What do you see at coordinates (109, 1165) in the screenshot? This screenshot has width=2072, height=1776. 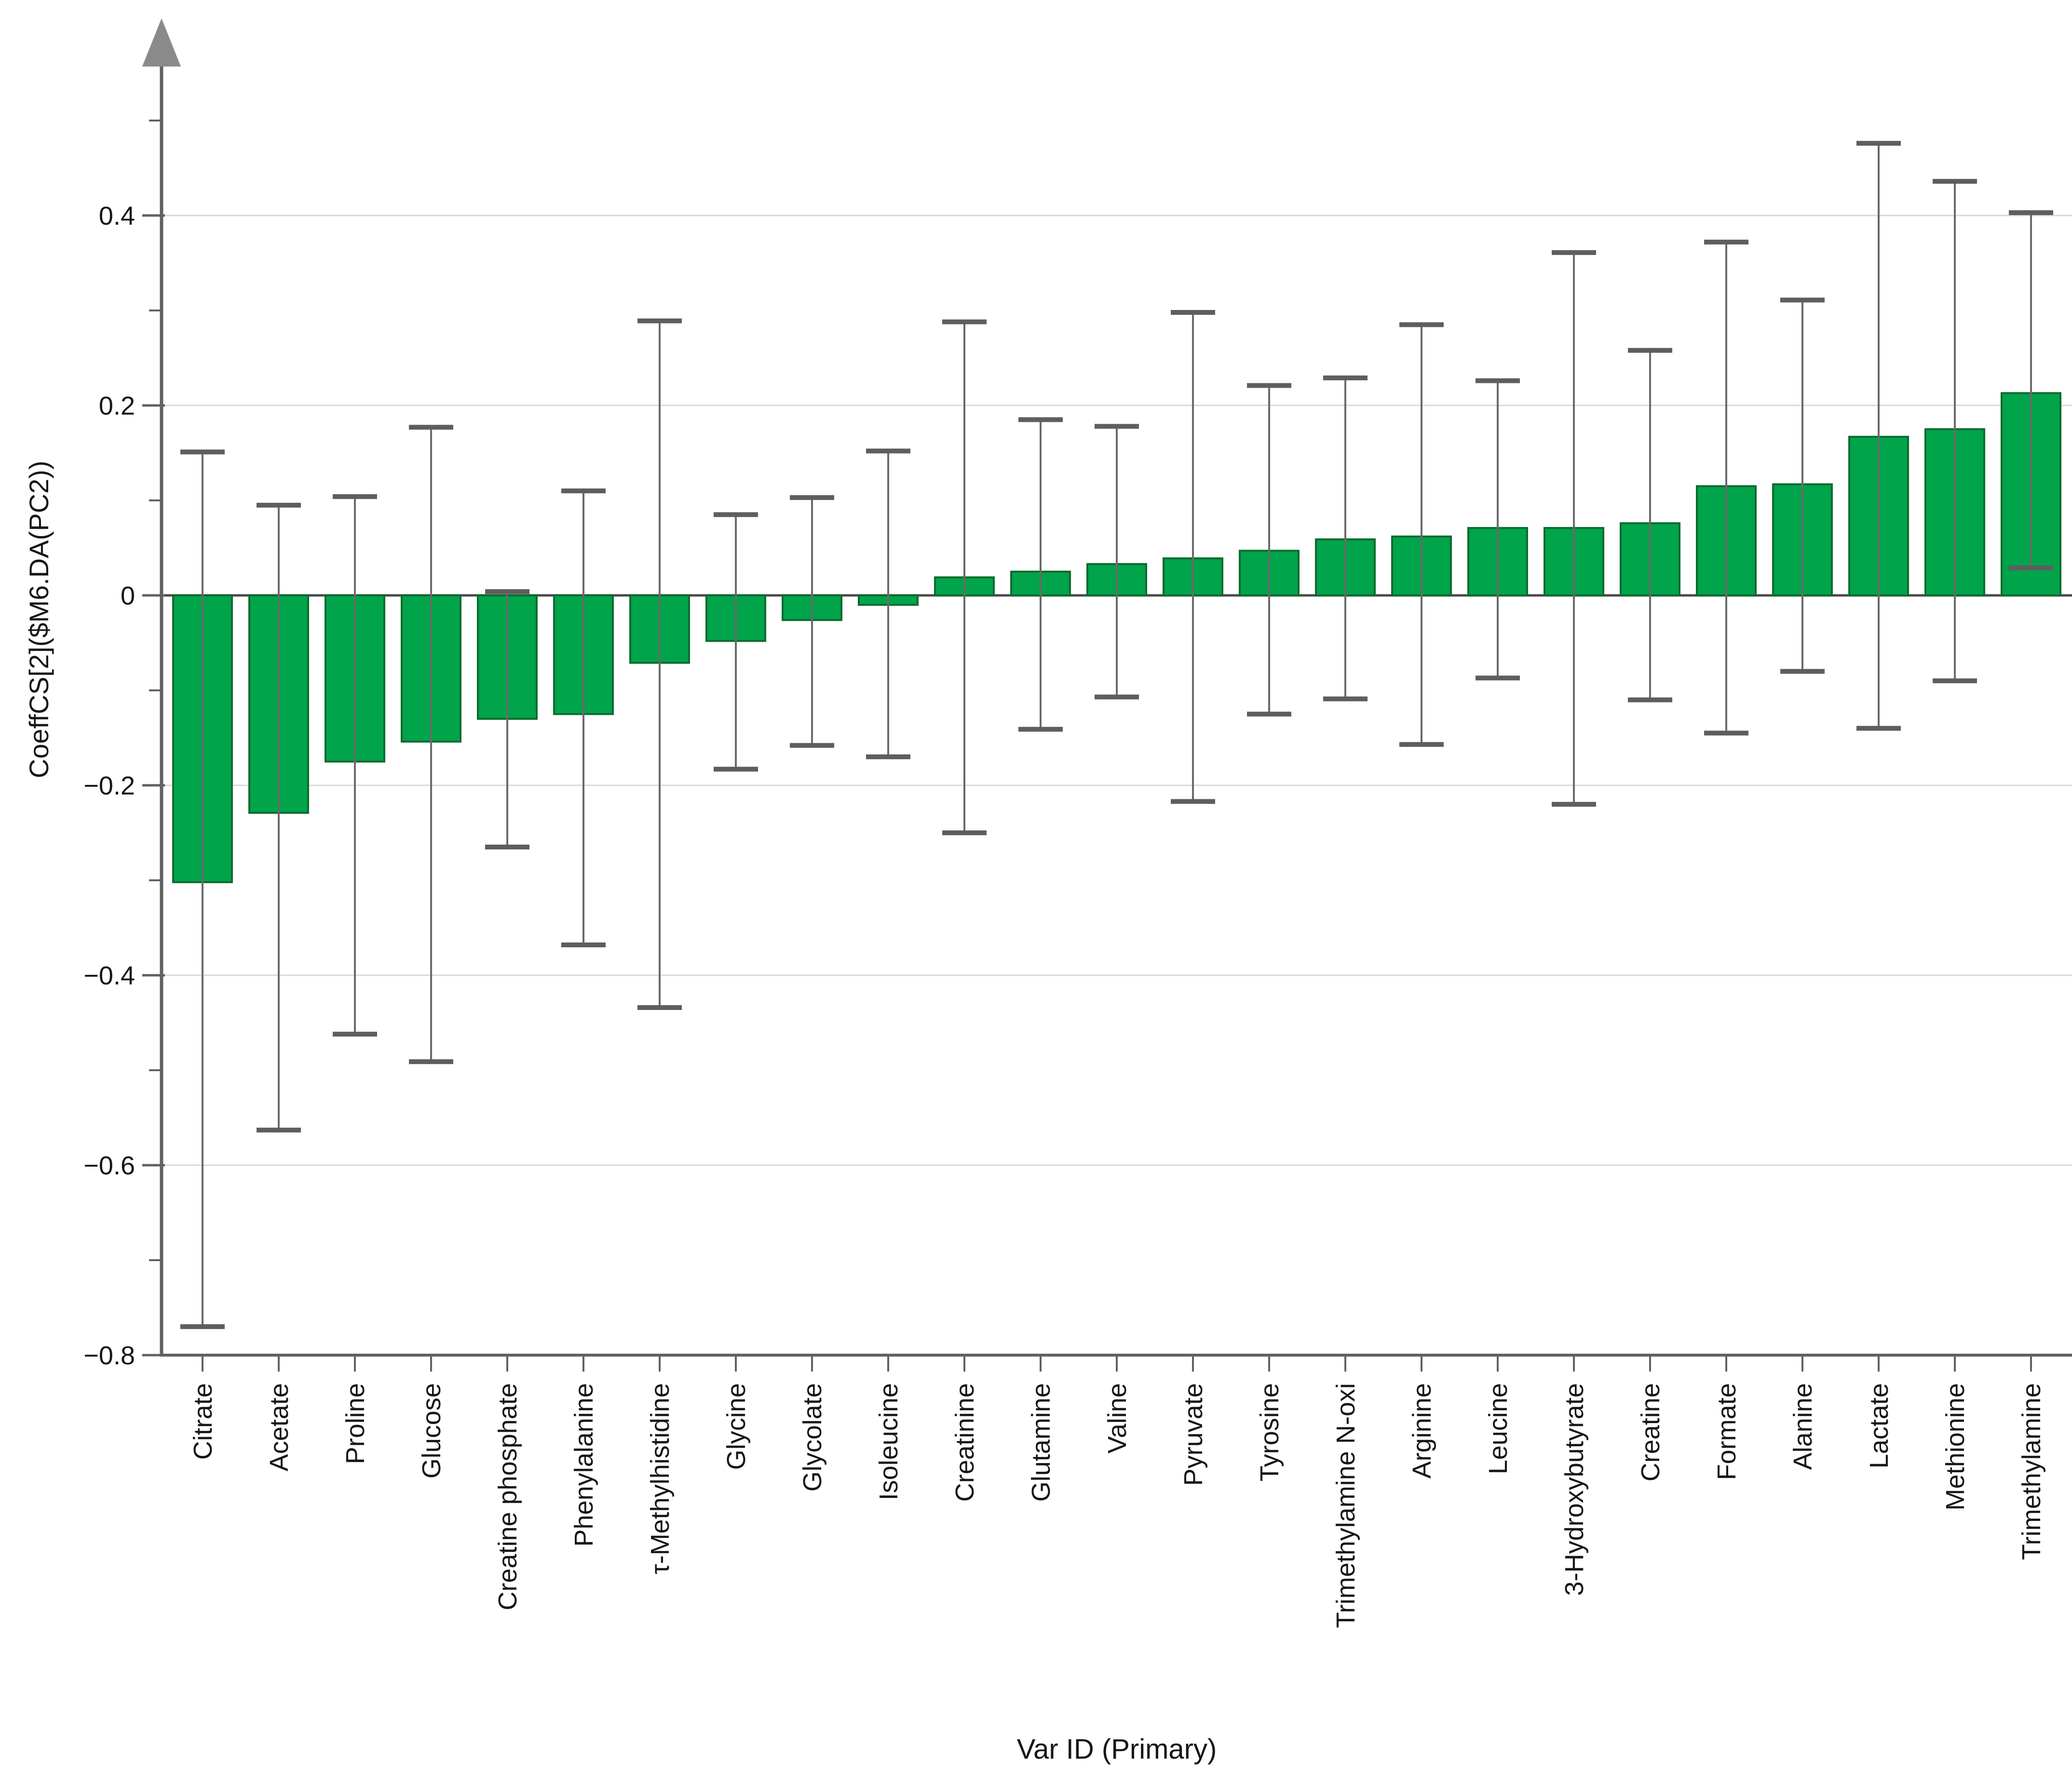 I see `y-tick-label: −0.6` at bounding box center [109, 1165].